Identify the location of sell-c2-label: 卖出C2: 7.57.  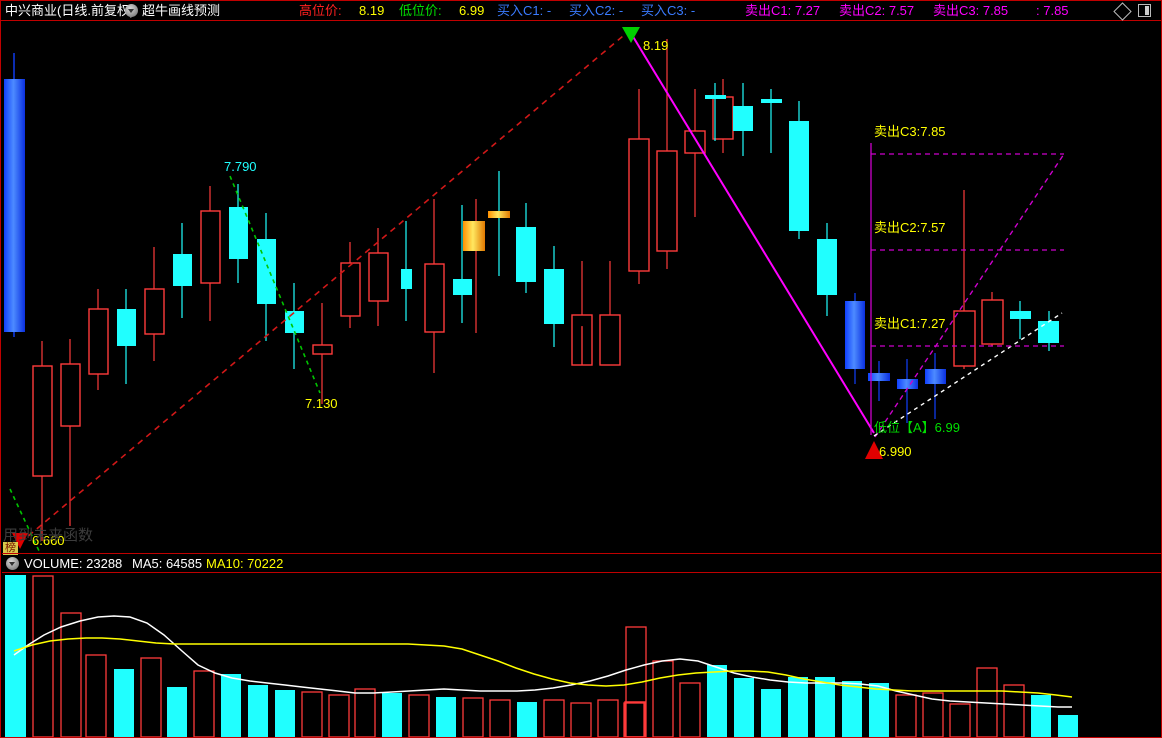
(877, 10).